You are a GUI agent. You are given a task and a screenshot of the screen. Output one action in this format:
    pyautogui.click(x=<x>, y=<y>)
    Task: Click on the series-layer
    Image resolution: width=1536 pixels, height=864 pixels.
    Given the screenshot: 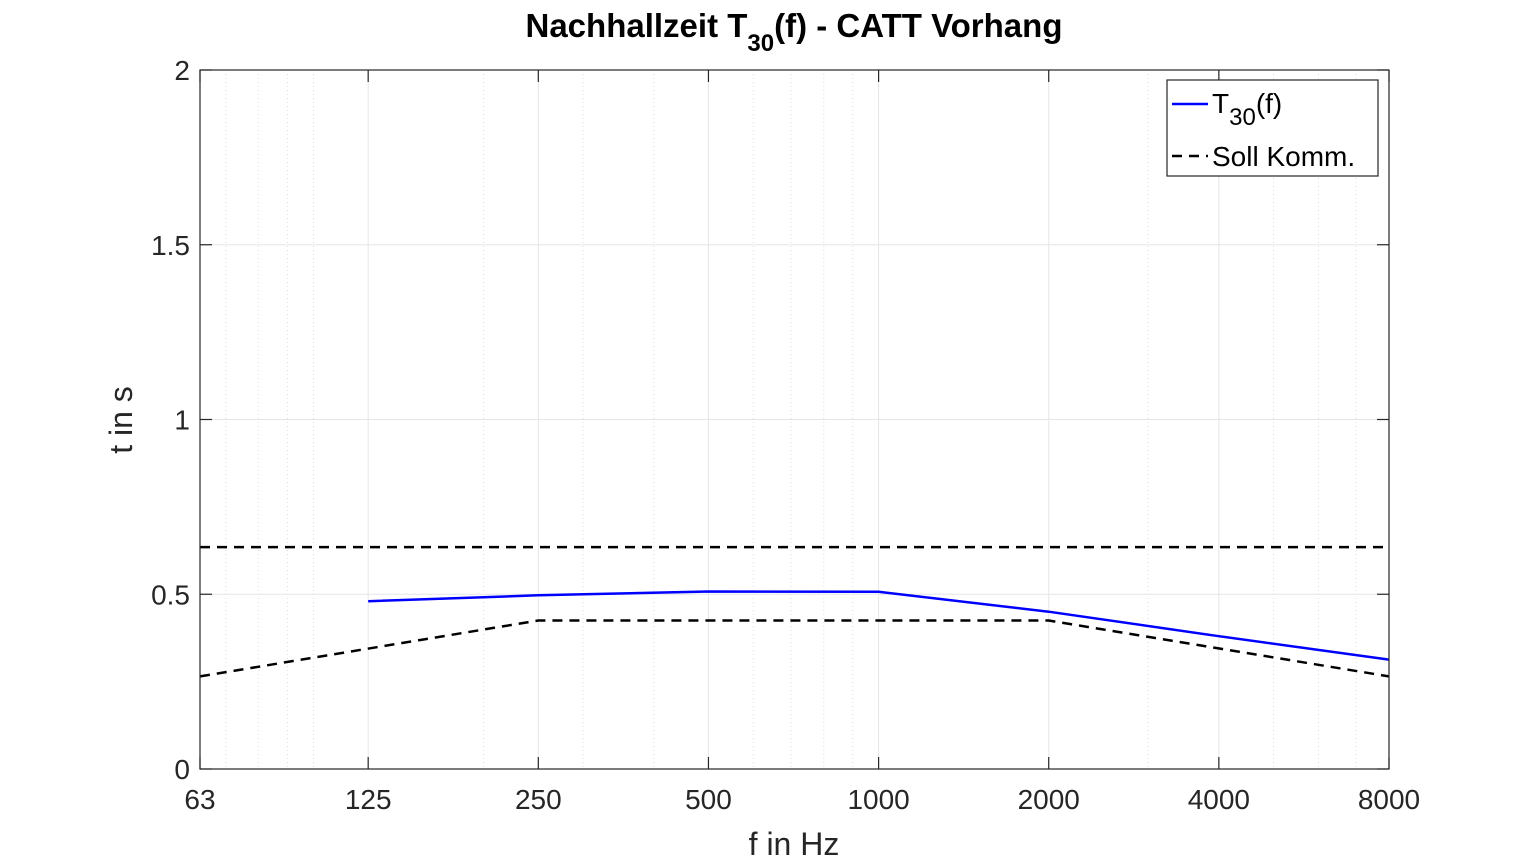 What is the action you would take?
    pyautogui.click(x=794, y=611)
    